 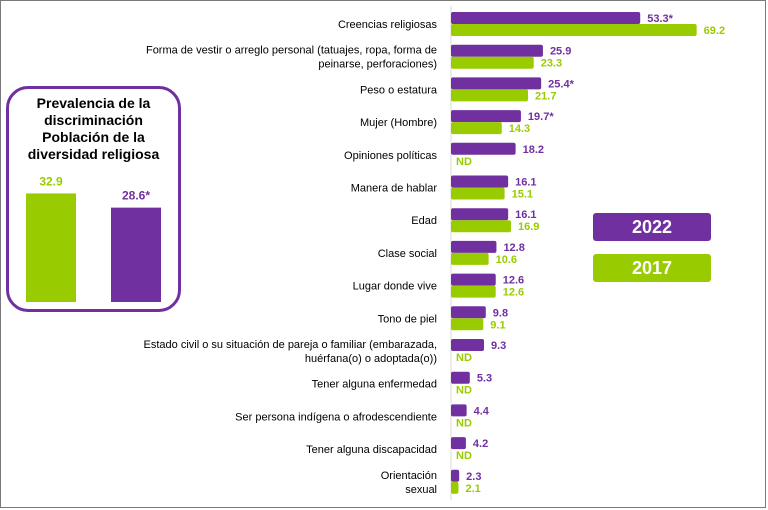 I want to click on legend-item-2017: 2017, so click(x=652, y=268).